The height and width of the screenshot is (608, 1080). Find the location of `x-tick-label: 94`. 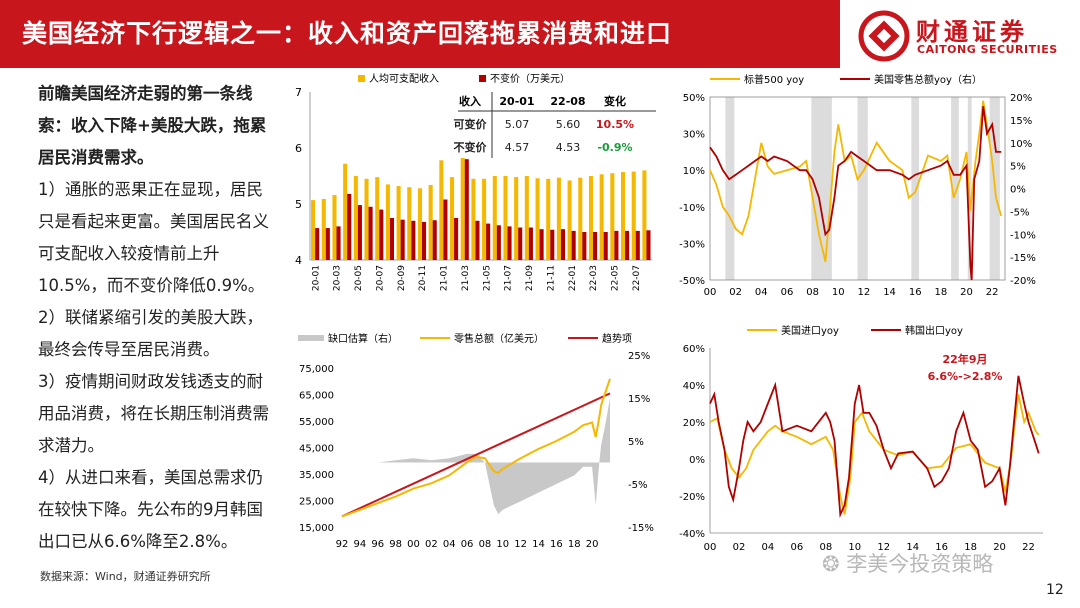

x-tick-label: 94 is located at coordinates (359, 544).